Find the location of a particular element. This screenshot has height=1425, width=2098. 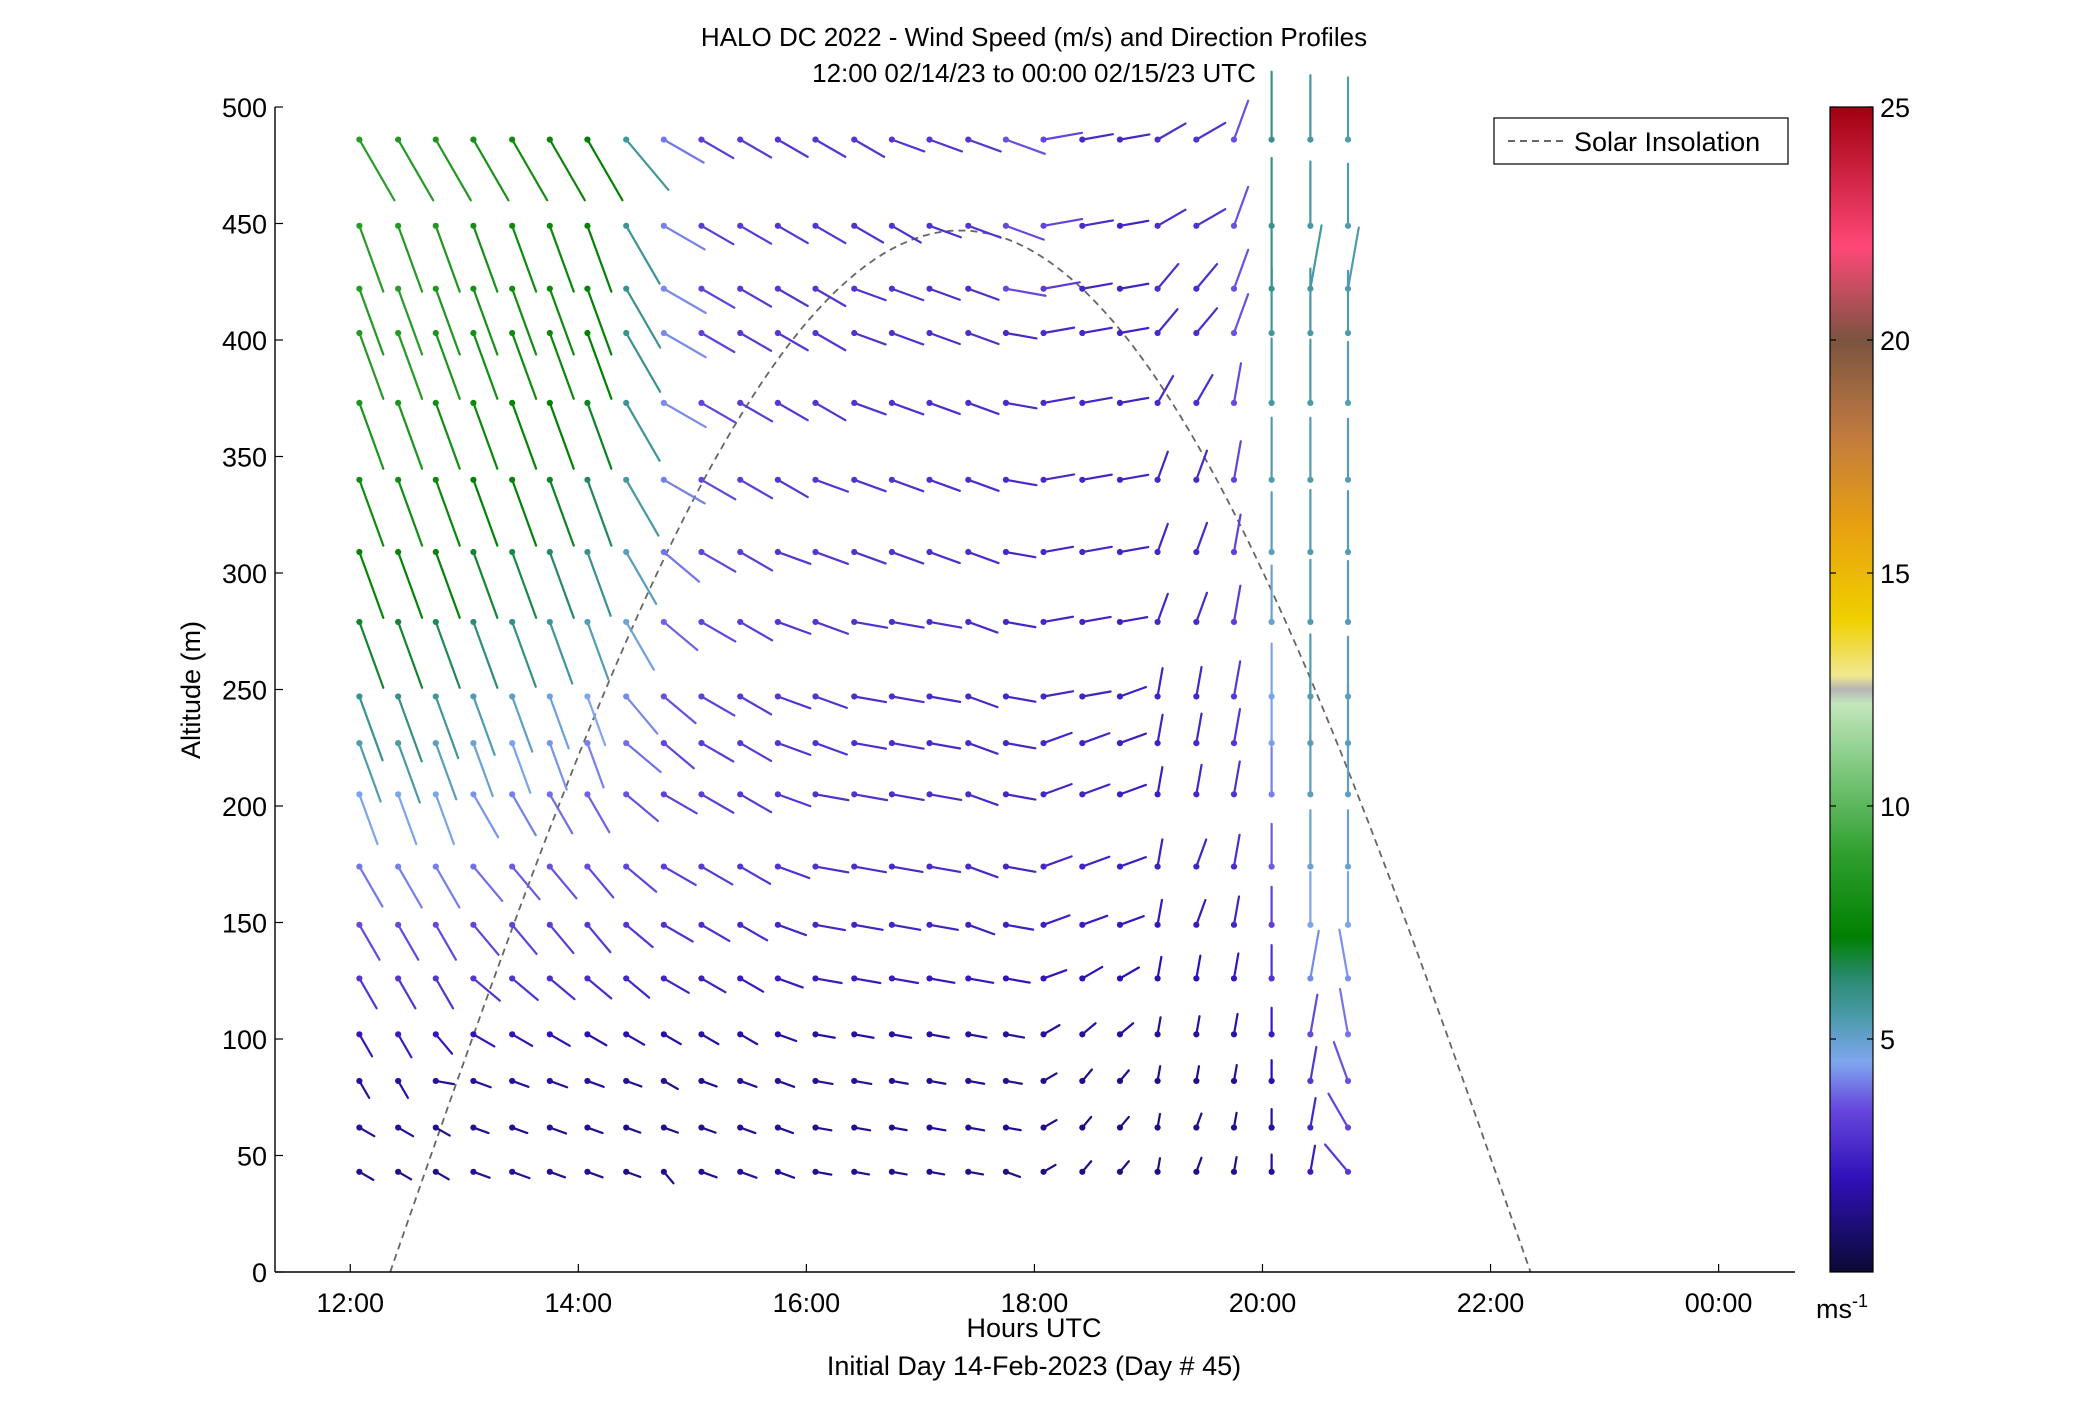

colorbar-unit-exponent: -1 is located at coordinates (1860, 1301).